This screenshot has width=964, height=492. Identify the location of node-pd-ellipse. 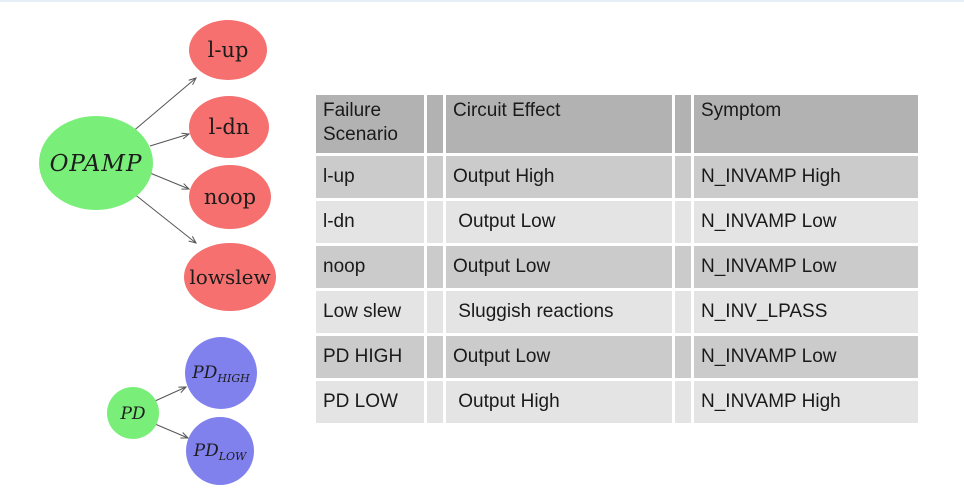
(133, 413).